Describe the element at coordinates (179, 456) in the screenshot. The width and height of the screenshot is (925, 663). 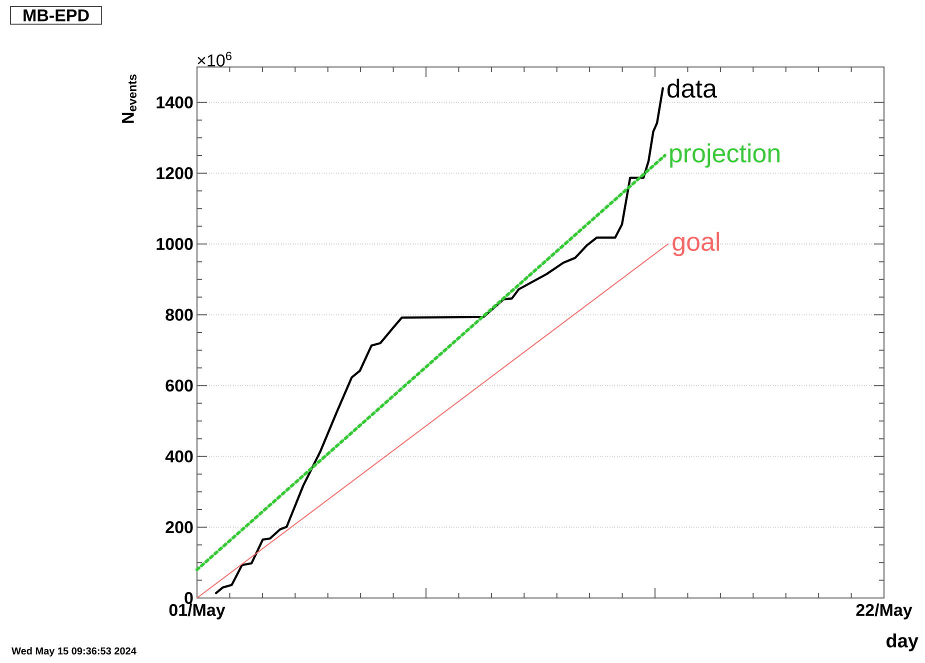
I see `y-tick-label: 400` at that location.